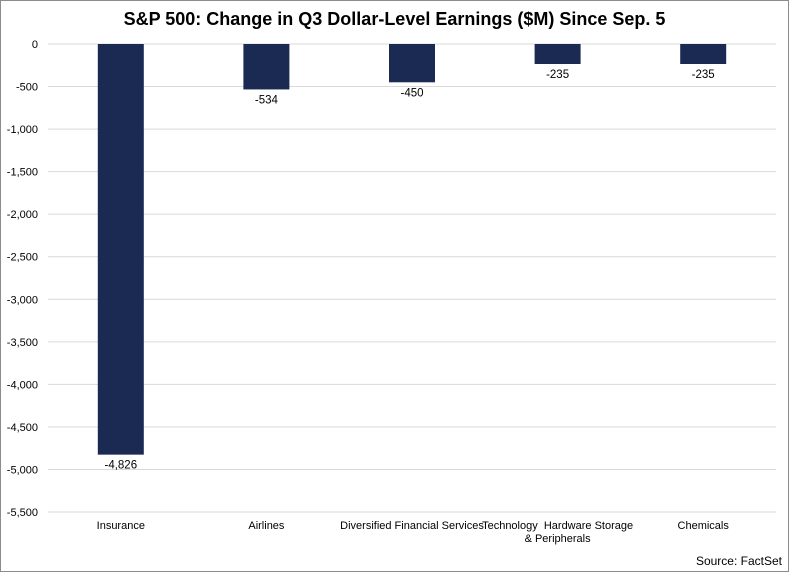  I want to click on data-label: -534, so click(267, 100).